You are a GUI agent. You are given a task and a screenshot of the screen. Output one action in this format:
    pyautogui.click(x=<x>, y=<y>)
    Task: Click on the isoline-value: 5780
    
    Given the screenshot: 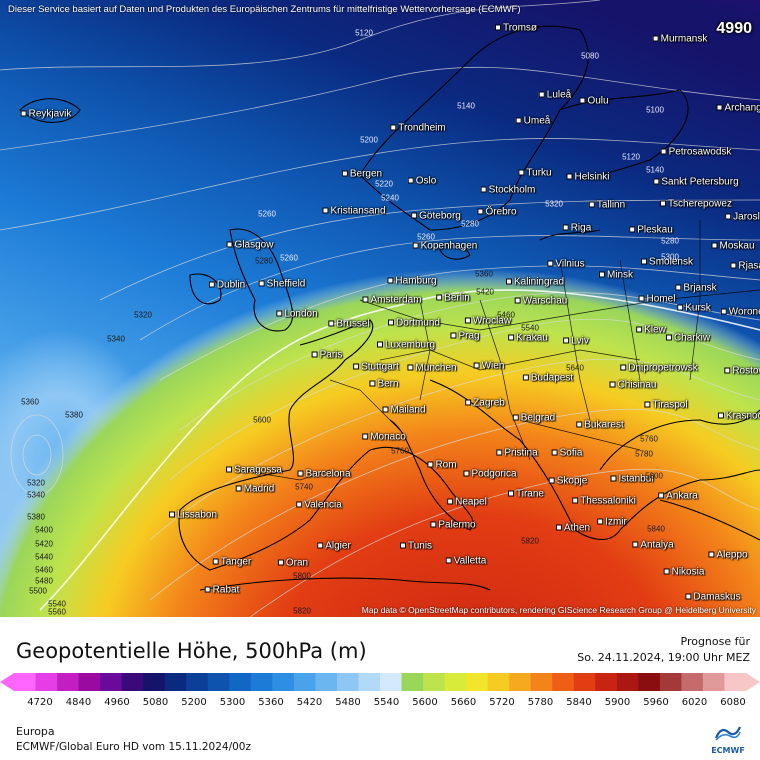 What is the action you would take?
    pyautogui.click(x=644, y=454)
    